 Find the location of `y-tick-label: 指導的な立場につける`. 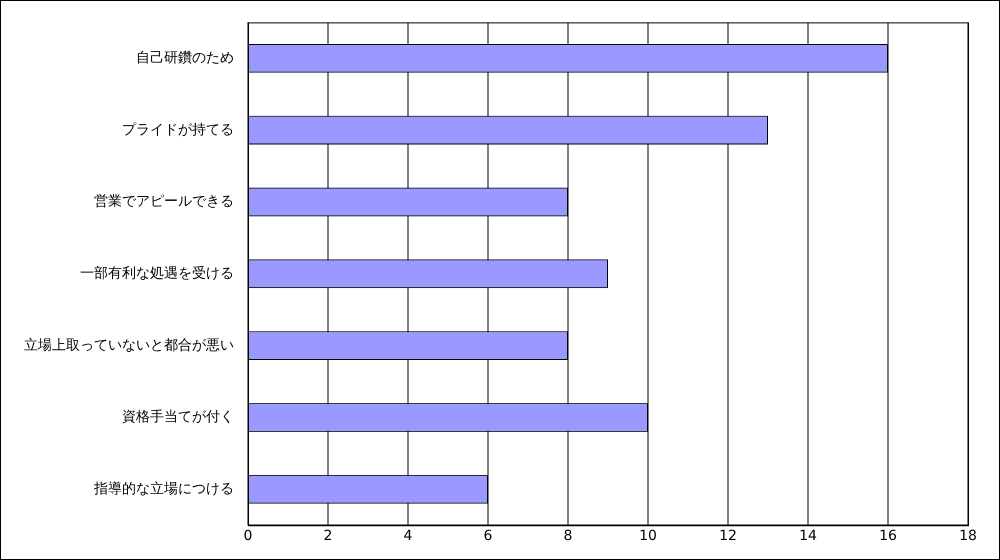

y-tick-label: 指導的な立場につける is located at coordinates (163, 488).